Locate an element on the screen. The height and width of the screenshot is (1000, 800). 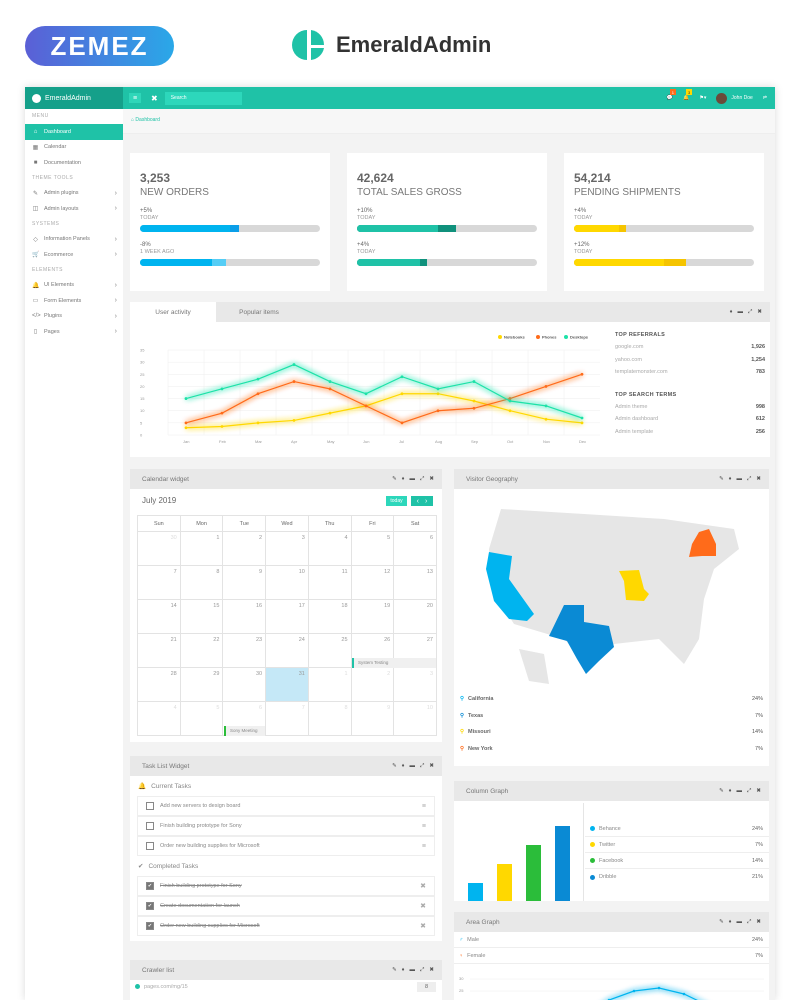
settings-icon: ⇌ is located at coordinates (764, 98).